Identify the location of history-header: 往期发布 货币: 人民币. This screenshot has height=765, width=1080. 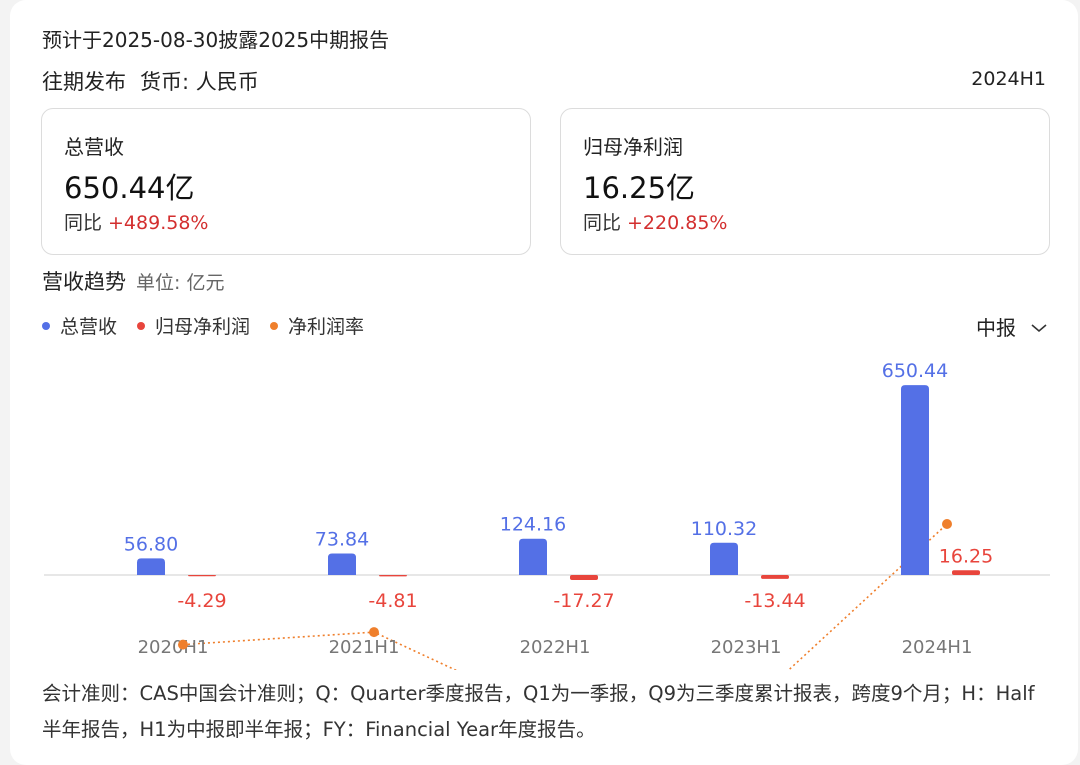
(150, 81).